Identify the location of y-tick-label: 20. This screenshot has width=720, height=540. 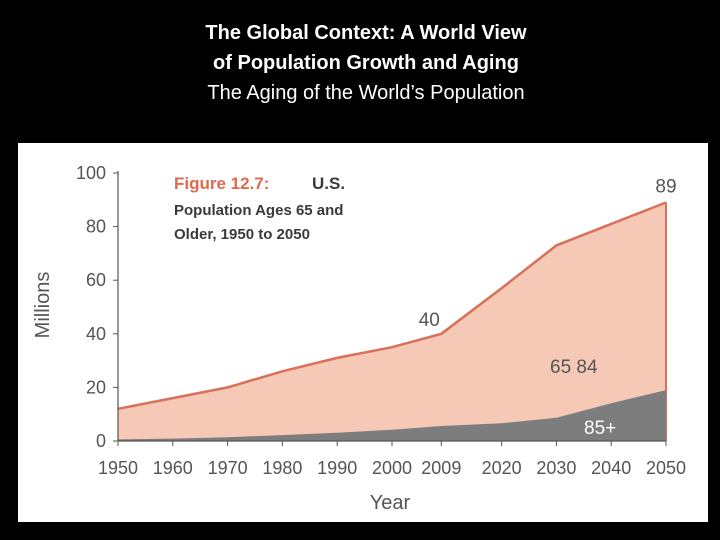
(96, 387).